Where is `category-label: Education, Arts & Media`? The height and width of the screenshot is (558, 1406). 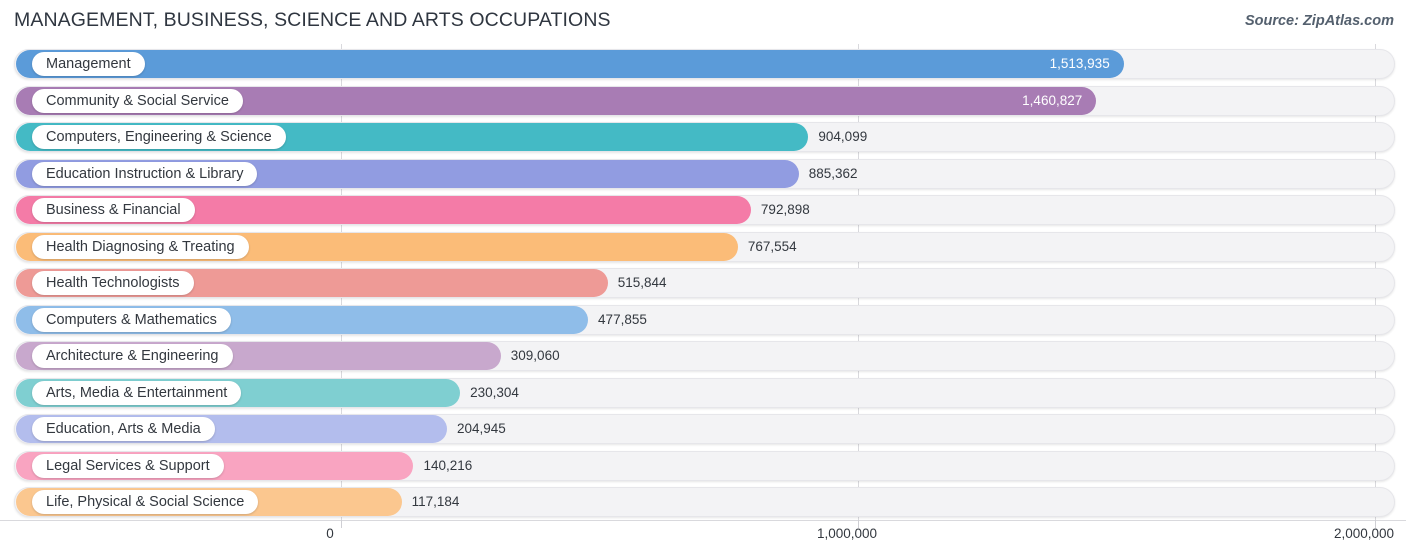
category-label: Education, Arts & Media is located at coordinates (123, 429).